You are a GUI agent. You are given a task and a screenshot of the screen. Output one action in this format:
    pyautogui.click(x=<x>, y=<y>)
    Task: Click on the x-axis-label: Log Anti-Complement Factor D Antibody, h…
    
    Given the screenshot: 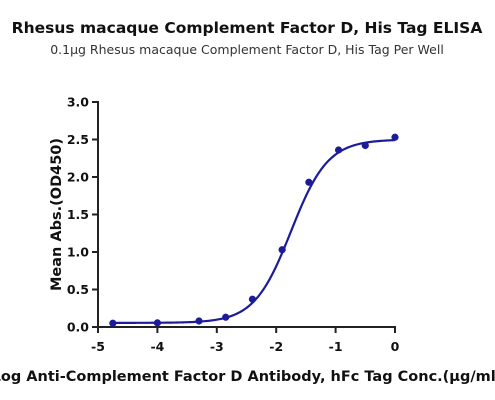 What is the action you would take?
    pyautogui.click(x=247, y=377)
    